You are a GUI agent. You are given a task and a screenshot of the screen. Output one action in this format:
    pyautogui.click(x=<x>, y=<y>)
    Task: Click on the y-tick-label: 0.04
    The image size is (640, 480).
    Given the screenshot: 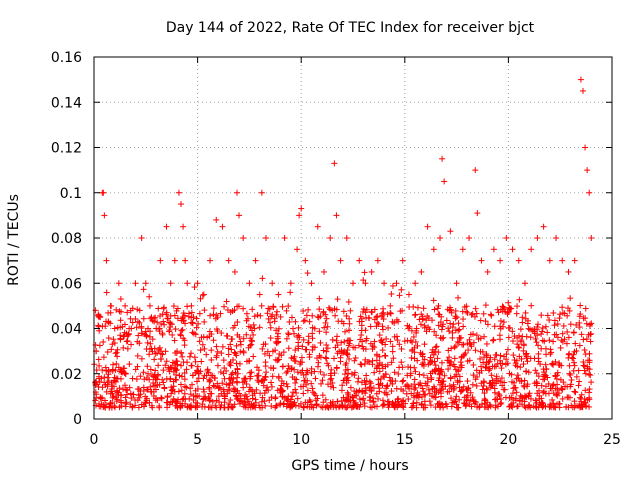 What is the action you would take?
    pyautogui.click(x=66, y=330)
    